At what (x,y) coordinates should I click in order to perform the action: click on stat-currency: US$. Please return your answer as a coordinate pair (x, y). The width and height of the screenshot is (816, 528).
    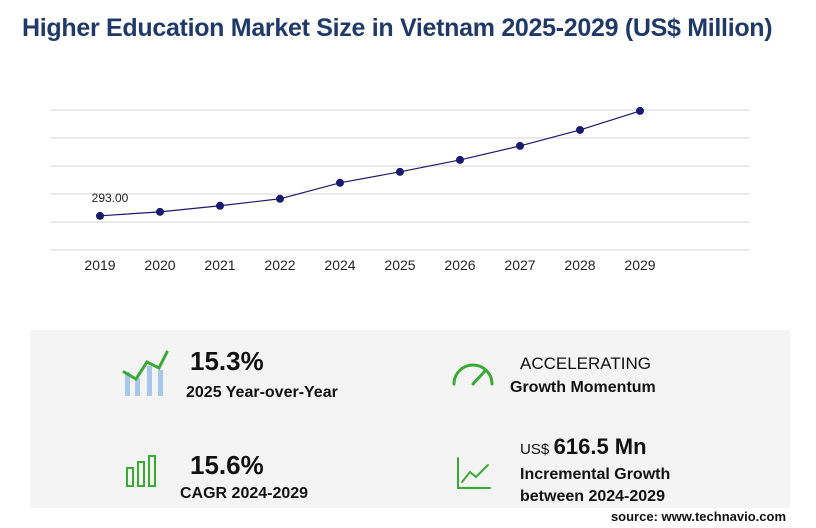
    Looking at the image, I should click on (535, 449).